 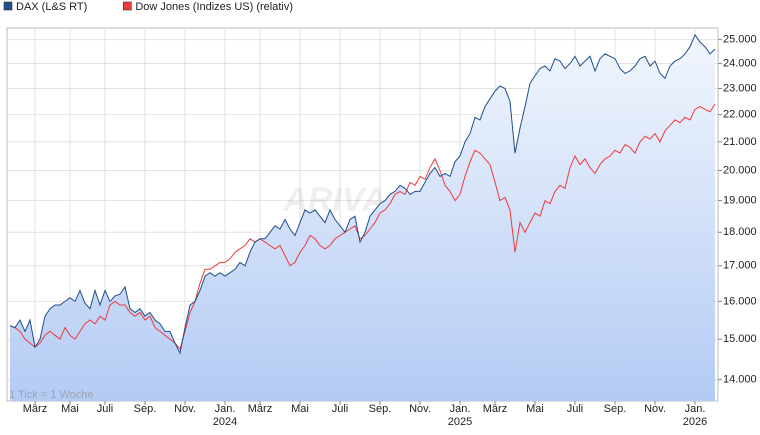 What do you see at coordinates (740, 88) in the screenshot?
I see `y-tick-label: 23.000` at bounding box center [740, 88].